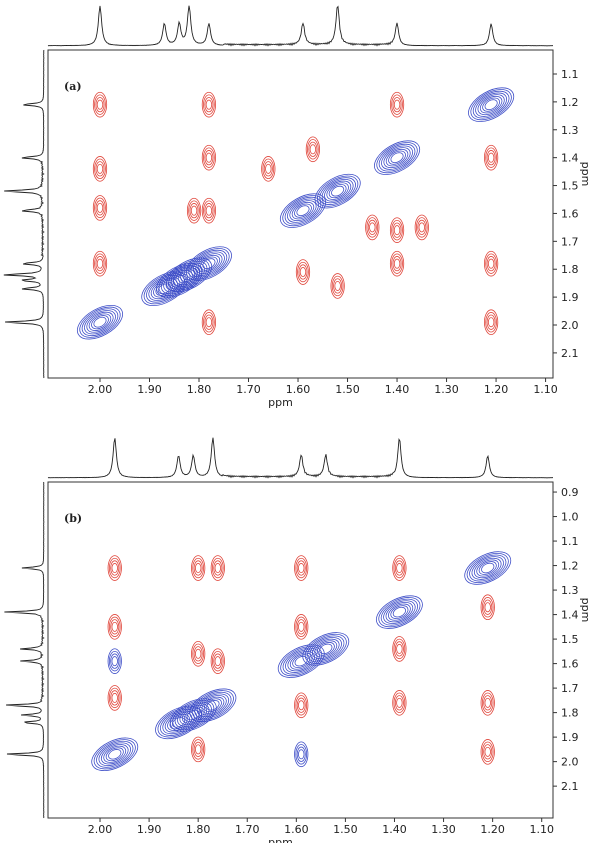 The width and height of the screenshot is (591, 847). What do you see at coordinates (149, 829) in the screenshot?
I see `x-tick-label: 1.90` at bounding box center [149, 829].